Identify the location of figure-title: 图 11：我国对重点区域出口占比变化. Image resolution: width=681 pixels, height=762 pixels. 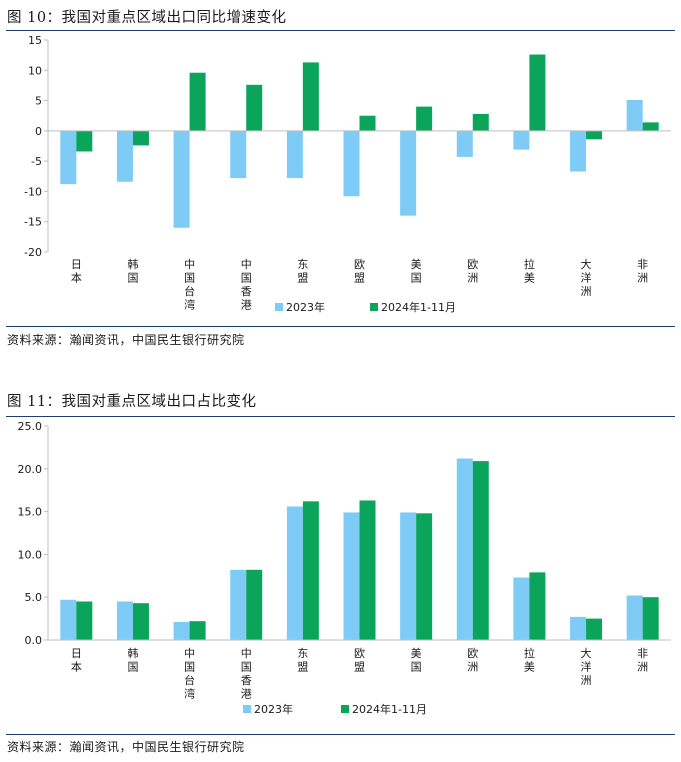
(132, 402).